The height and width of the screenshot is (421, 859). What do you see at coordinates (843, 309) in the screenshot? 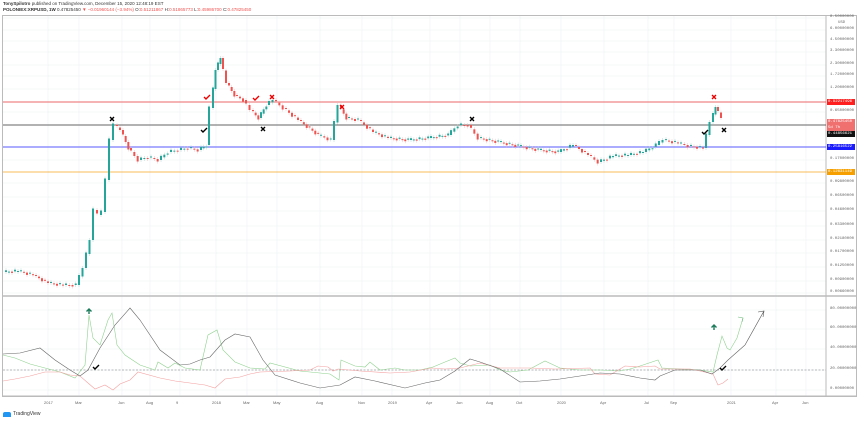
I see `axis-tick-label: 80.00000000` at bounding box center [843, 309].